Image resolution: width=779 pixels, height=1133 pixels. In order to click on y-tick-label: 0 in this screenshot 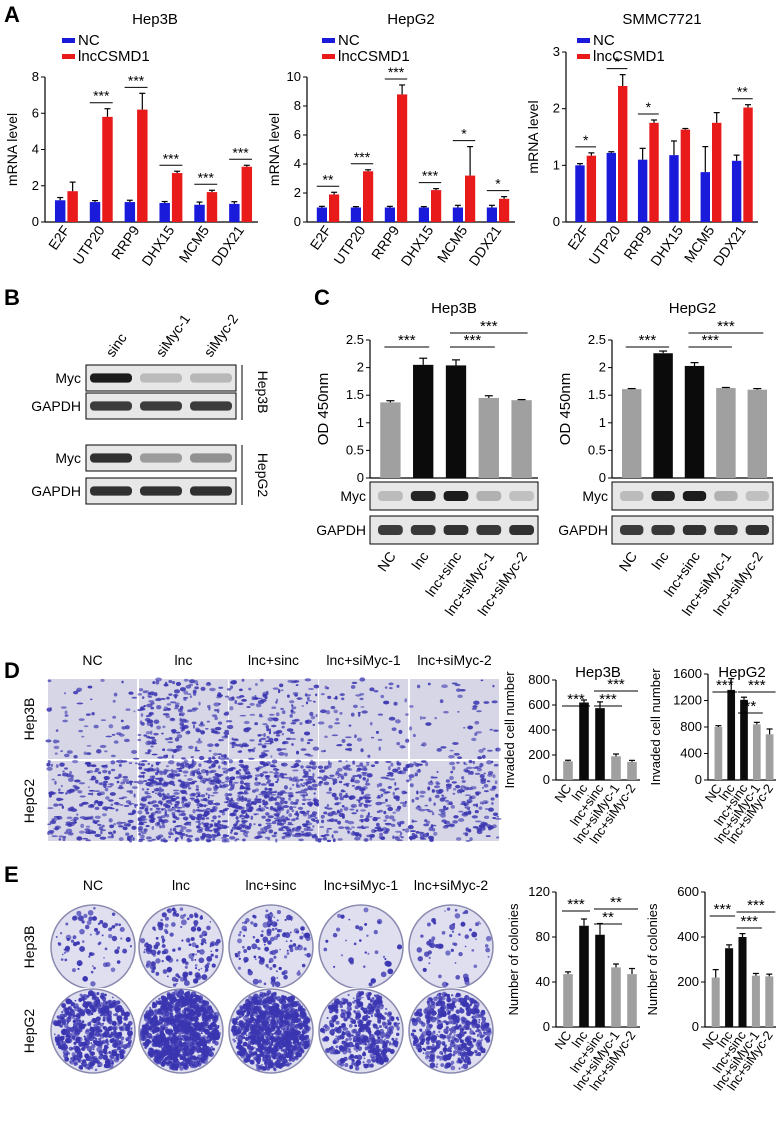, I will do `click(556, 221)`.